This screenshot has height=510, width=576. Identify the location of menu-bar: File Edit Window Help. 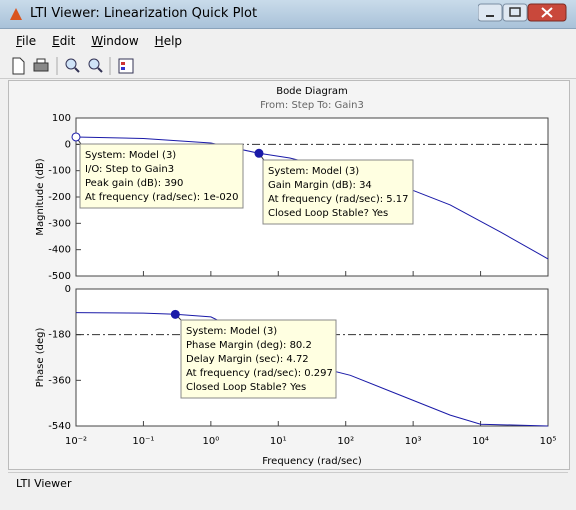
(288, 41).